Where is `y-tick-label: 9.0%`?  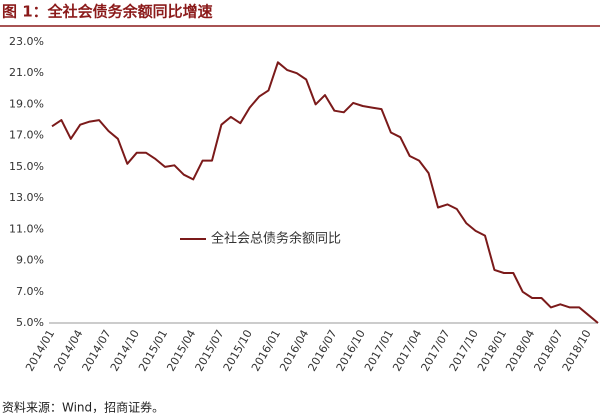 y-tick-label: 9.0% is located at coordinates (30, 260).